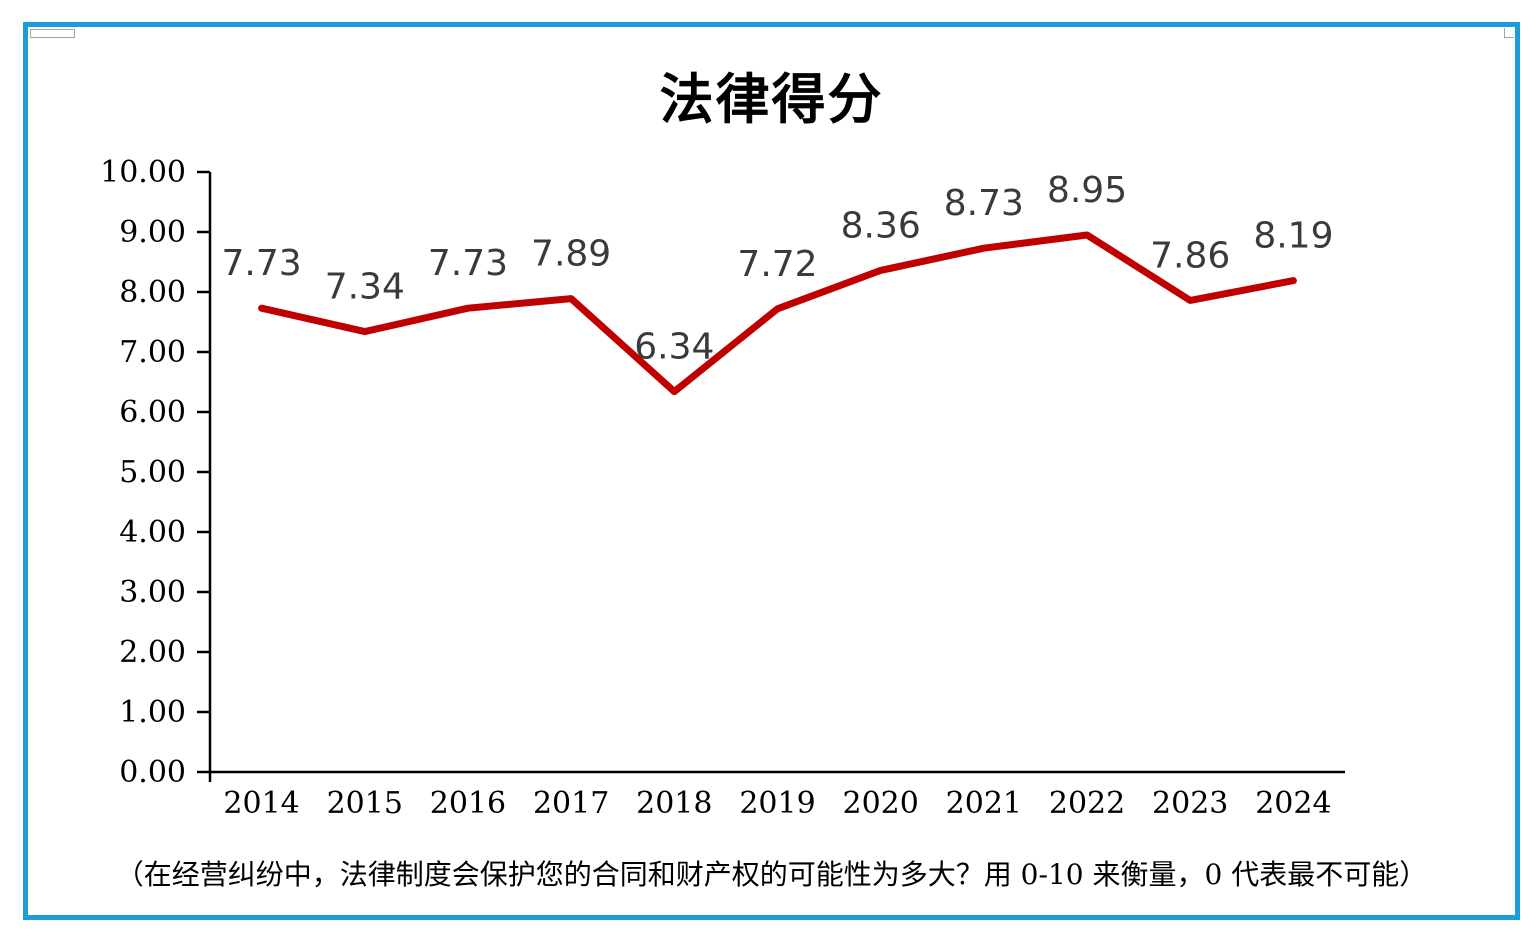  I want to click on x-axis-label: 2016, so click(468, 803).